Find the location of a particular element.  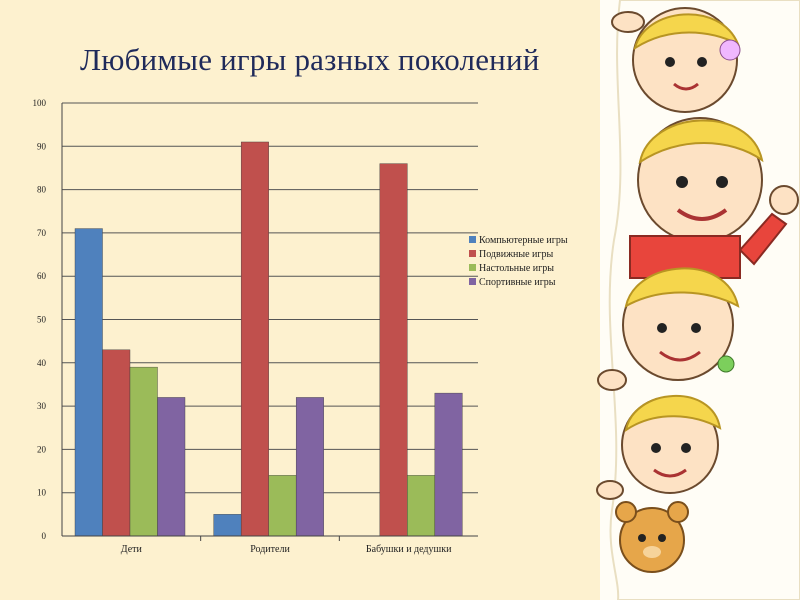

x-tick-label: Бабушки и дедушки is located at coordinates (409, 549).